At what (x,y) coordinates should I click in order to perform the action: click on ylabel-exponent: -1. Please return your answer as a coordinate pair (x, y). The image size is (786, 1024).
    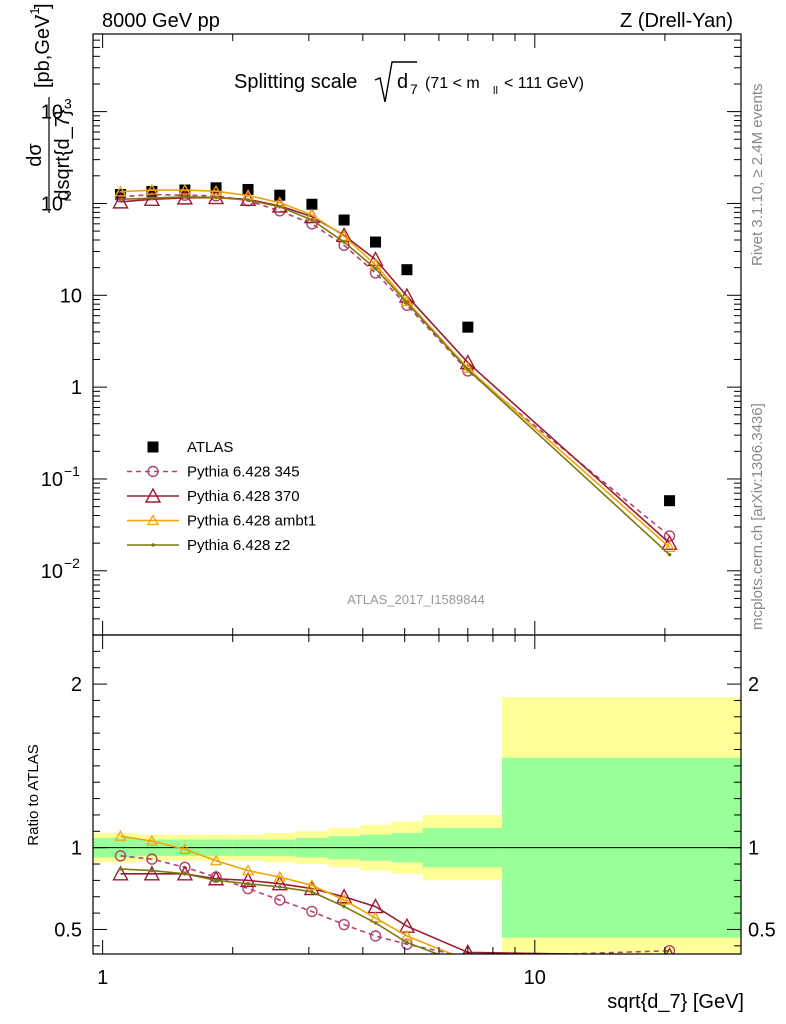
    Looking at the image, I should click on (34, 13).